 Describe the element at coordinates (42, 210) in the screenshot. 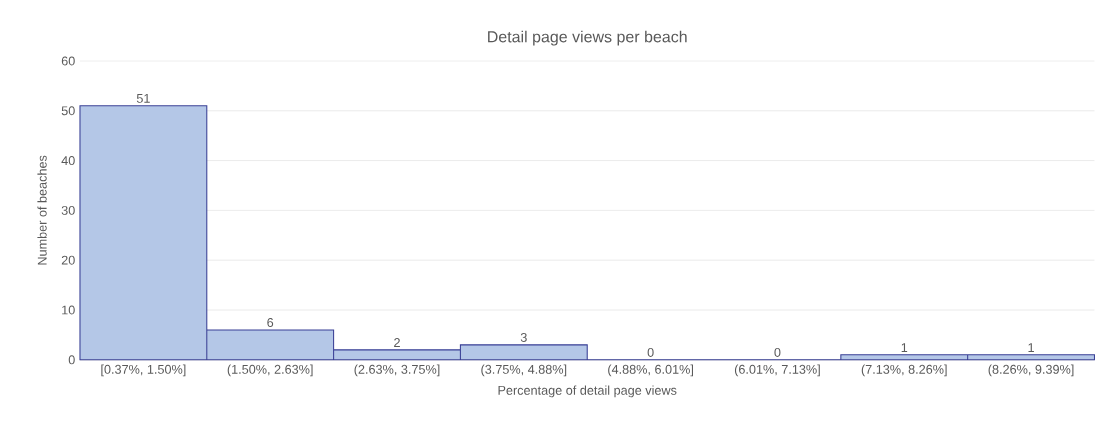

I see `y-axis-title: Number of beaches` at that location.